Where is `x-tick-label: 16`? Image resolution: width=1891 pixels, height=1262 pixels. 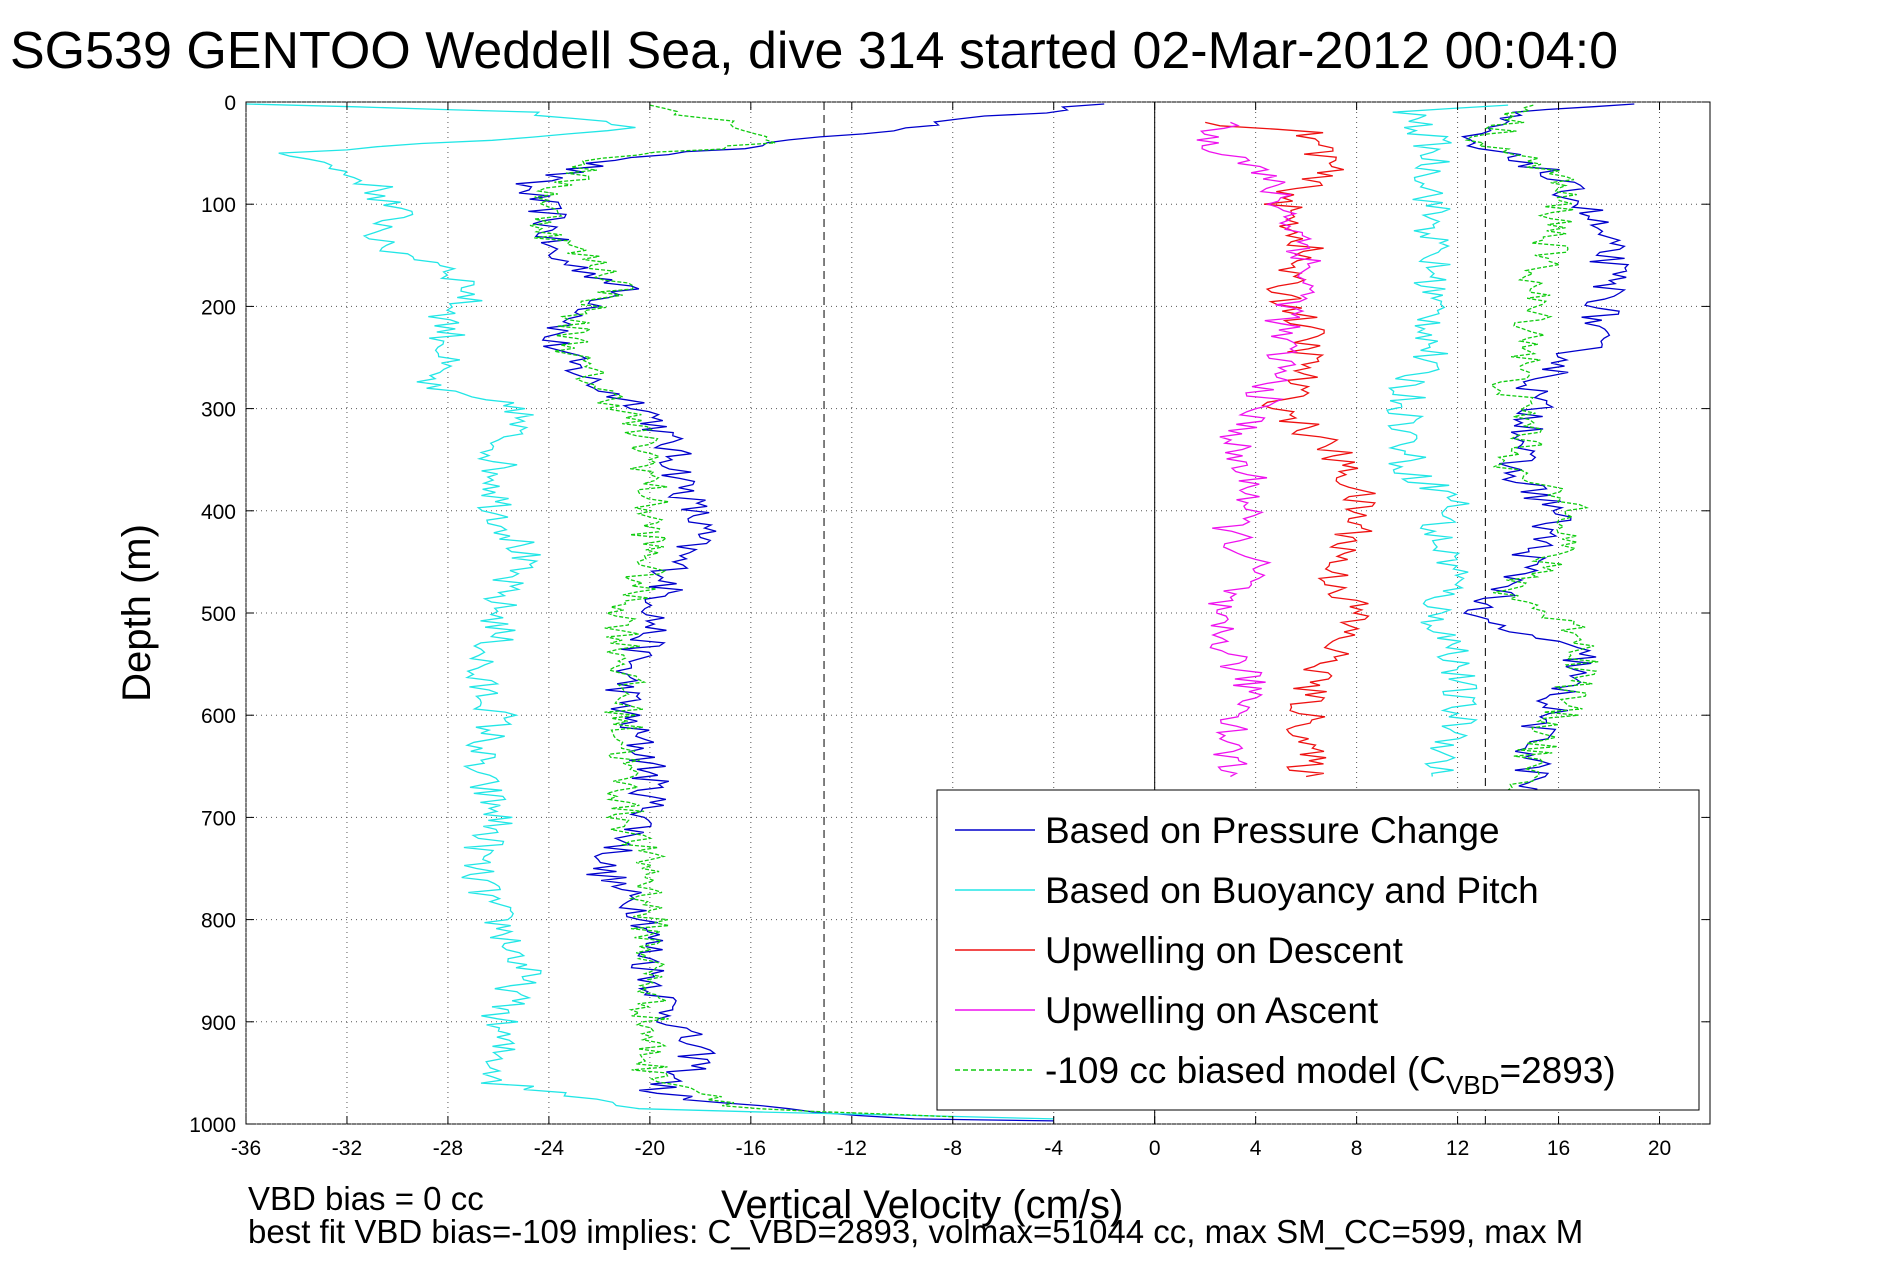 x-tick-label: 16 is located at coordinates (1558, 1148).